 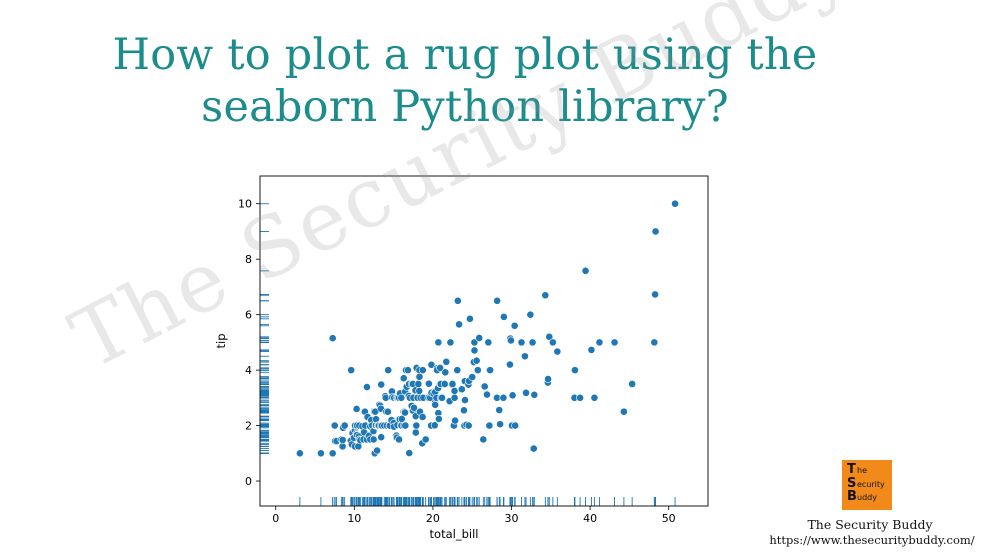 What do you see at coordinates (248, 370) in the screenshot?
I see `y-tick-label: 4` at bounding box center [248, 370].